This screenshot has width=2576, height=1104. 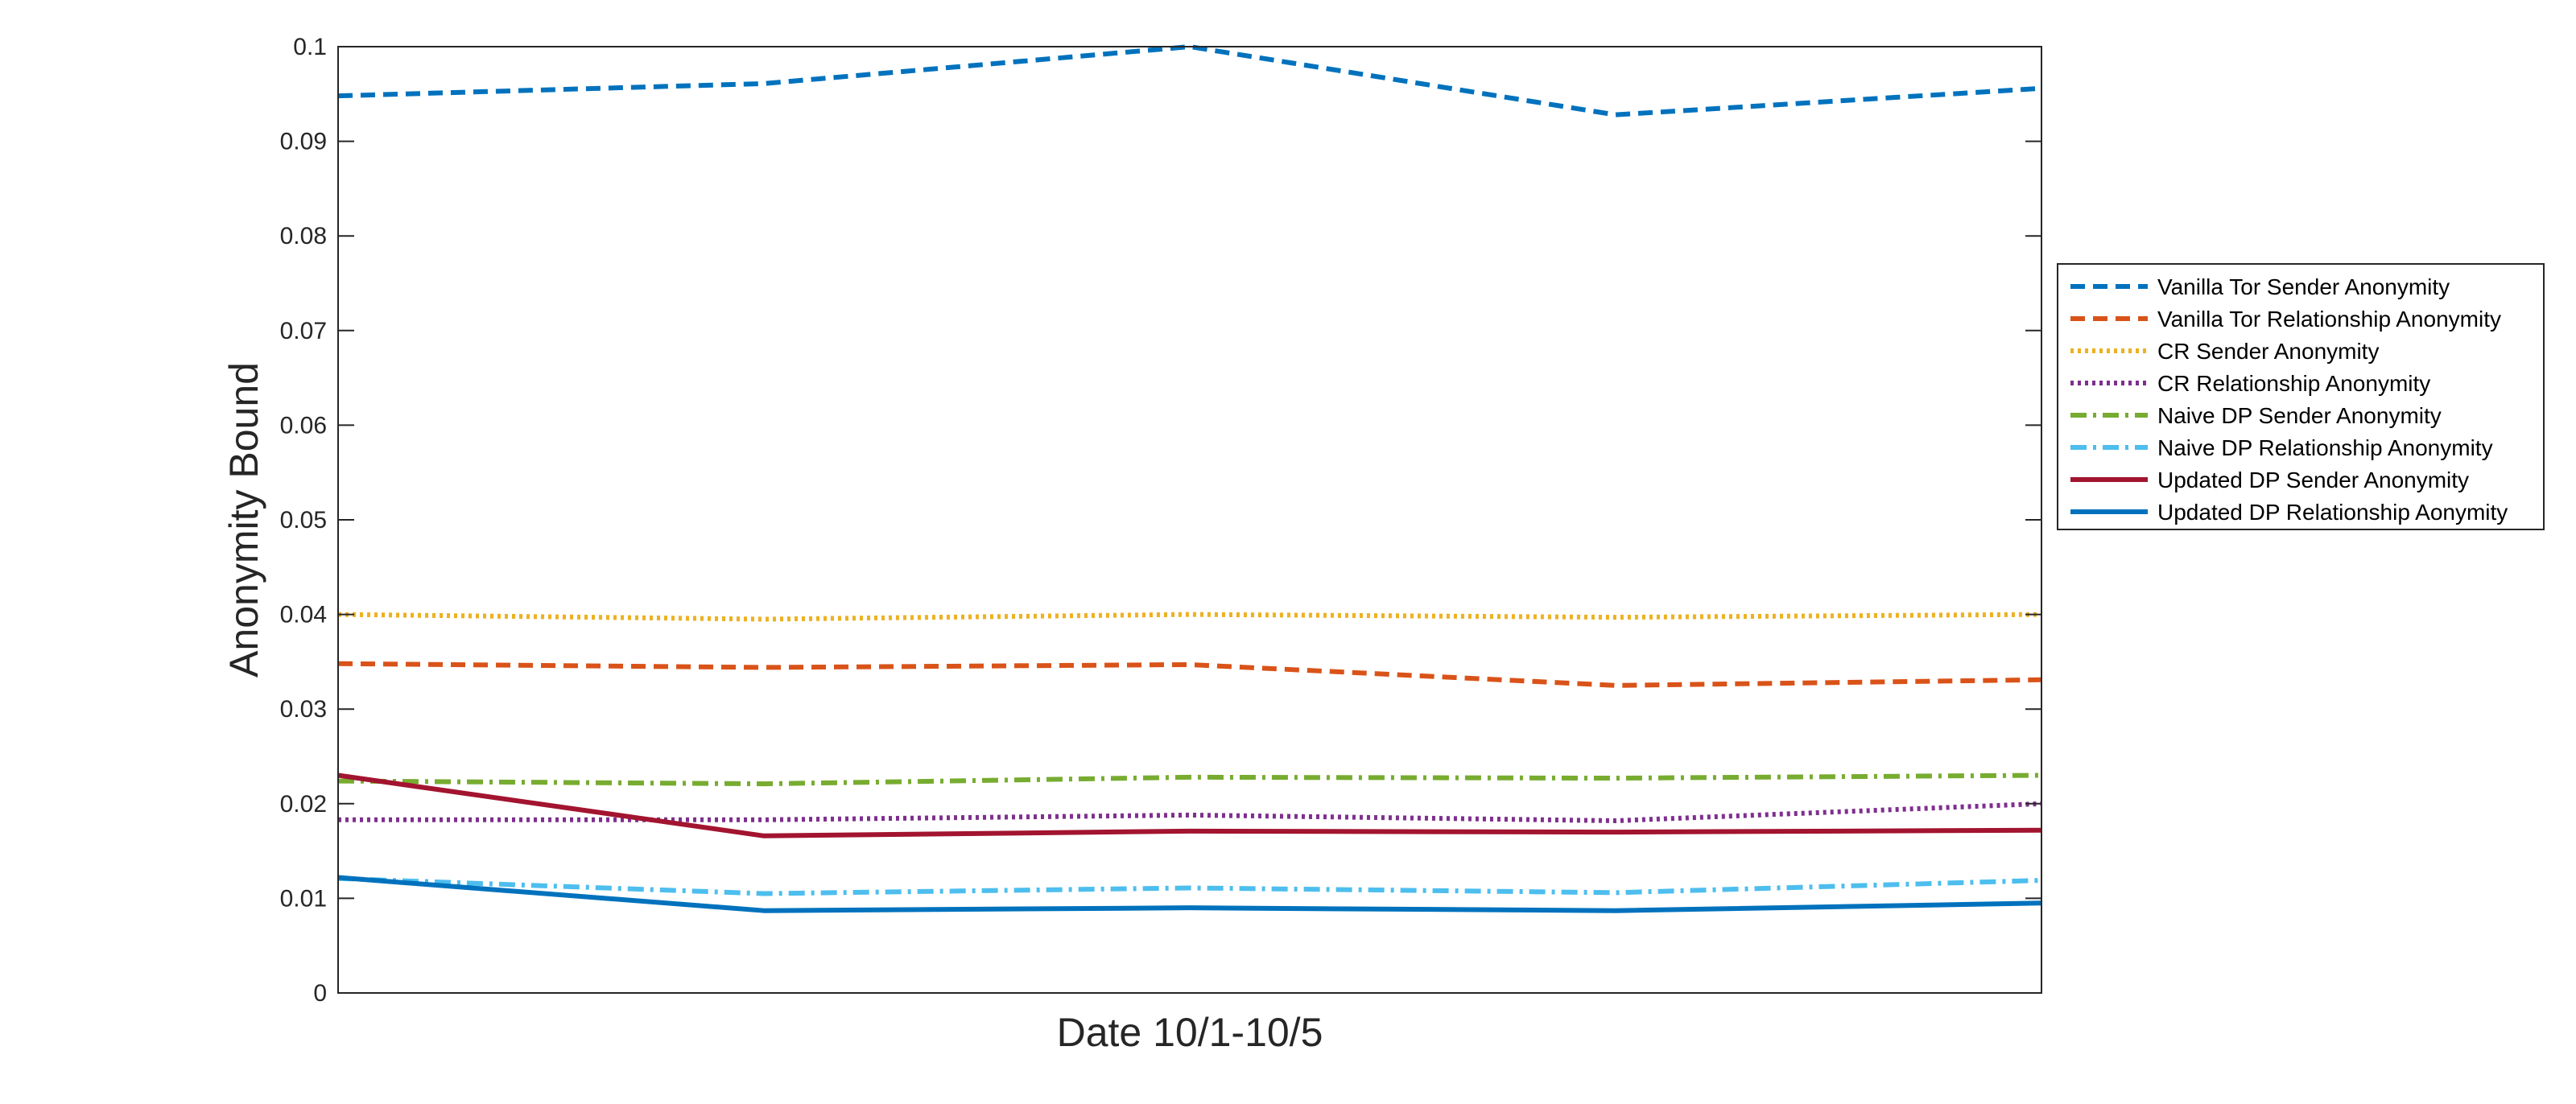 What do you see at coordinates (2325, 447) in the screenshot?
I see `legend-label-6: Naive DP Relationship Anonymity` at bounding box center [2325, 447].